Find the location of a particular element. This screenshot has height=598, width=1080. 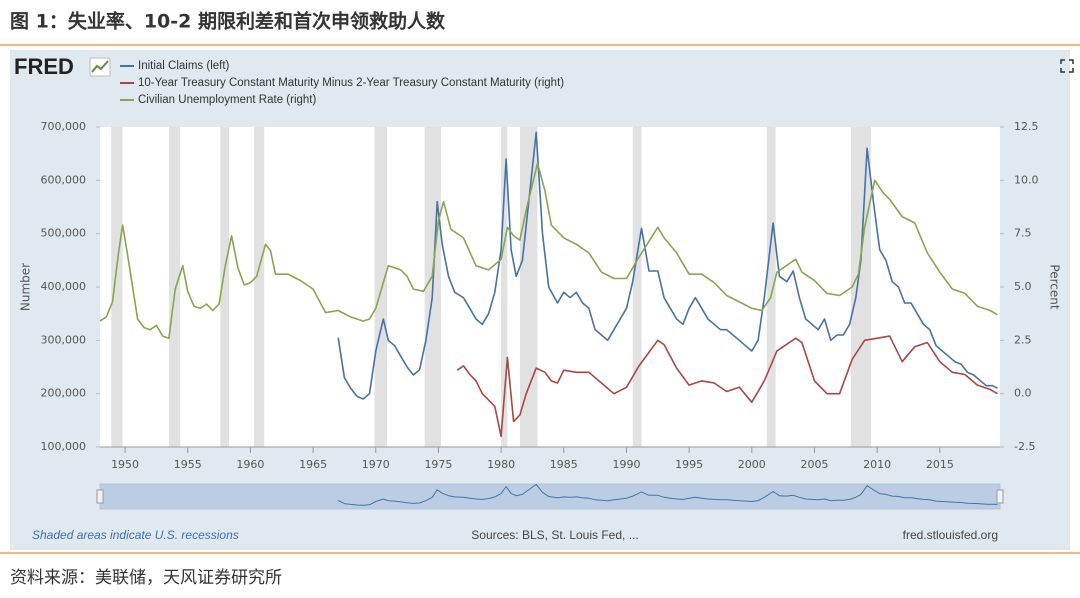

x-tick-label: 1995 is located at coordinates (689, 464).